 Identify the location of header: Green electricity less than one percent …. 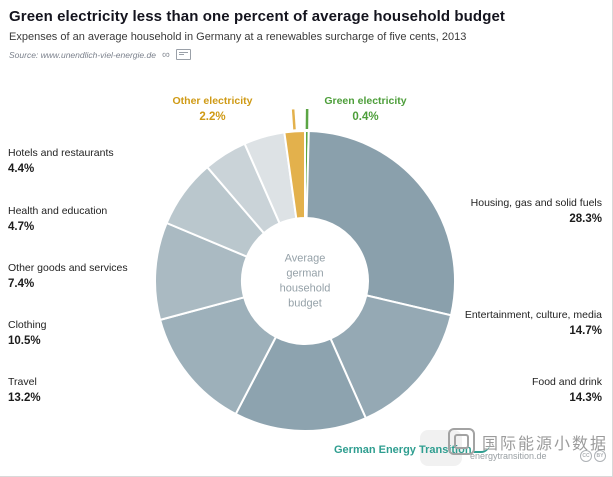
(306, 34).